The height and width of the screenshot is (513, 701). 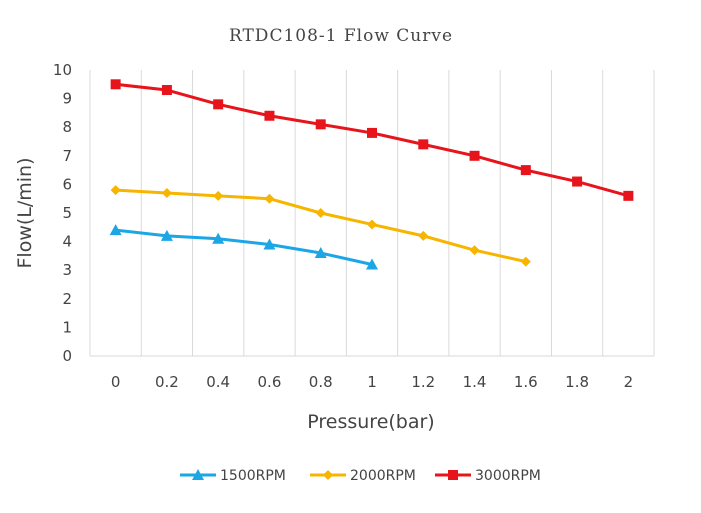 What do you see at coordinates (67, 213) in the screenshot?
I see `y-tick-label: 5` at bounding box center [67, 213].